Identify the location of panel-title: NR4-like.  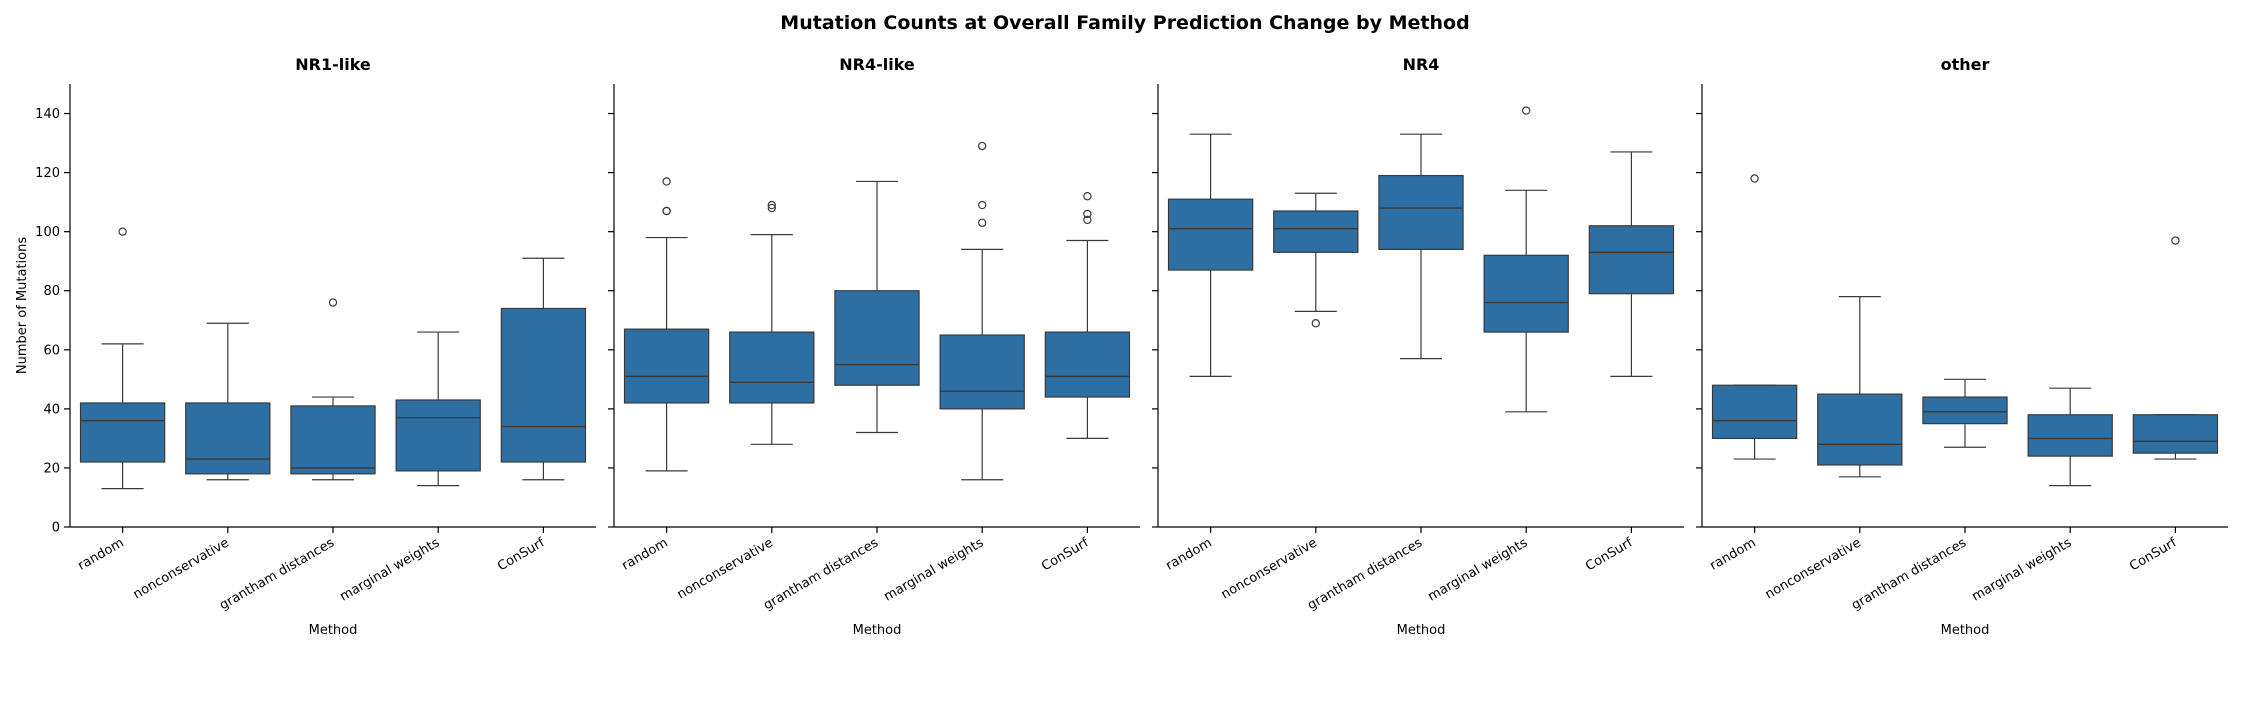
(877, 64).